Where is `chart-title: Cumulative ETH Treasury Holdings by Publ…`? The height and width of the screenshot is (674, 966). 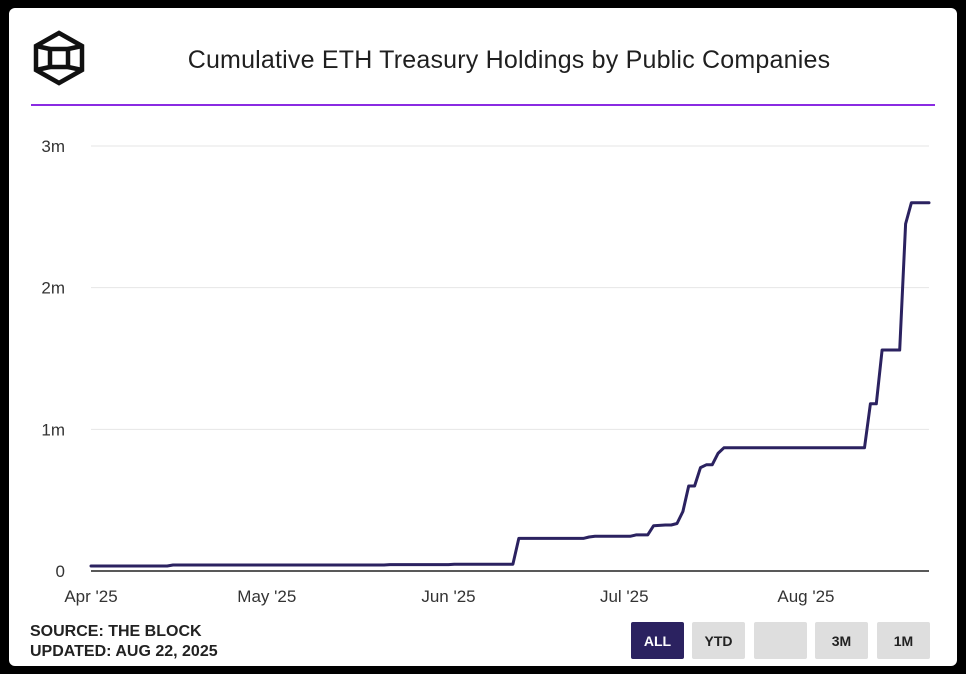
chart-title: Cumulative ETH Treasury Holdings by Publ… is located at coordinates (509, 60).